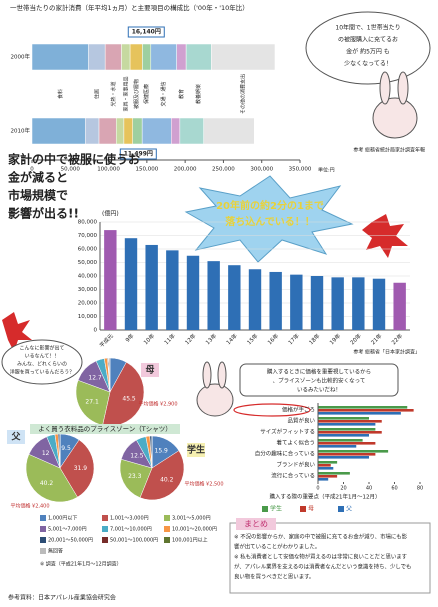 Image resolution: width=438 pixels, height=607 pixels. I want to click on y-tick-label: 40,000, so click(88, 277).